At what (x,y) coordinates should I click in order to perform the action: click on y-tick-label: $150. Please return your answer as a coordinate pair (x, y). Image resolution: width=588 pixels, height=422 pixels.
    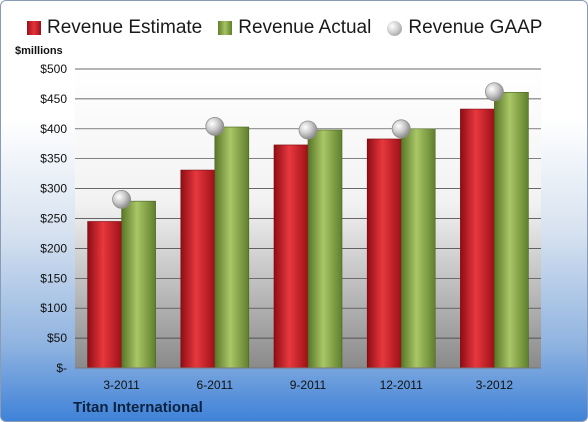
    Looking at the image, I should click on (53, 278).